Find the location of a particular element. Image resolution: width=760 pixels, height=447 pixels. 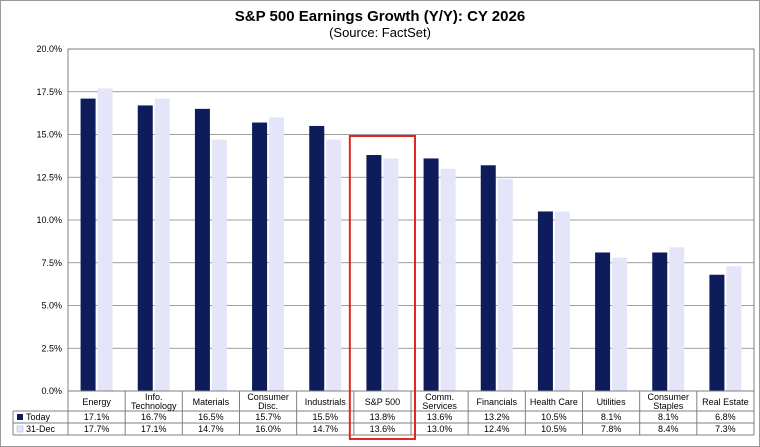

y-tick-label: 2.5% is located at coordinates (51, 348).